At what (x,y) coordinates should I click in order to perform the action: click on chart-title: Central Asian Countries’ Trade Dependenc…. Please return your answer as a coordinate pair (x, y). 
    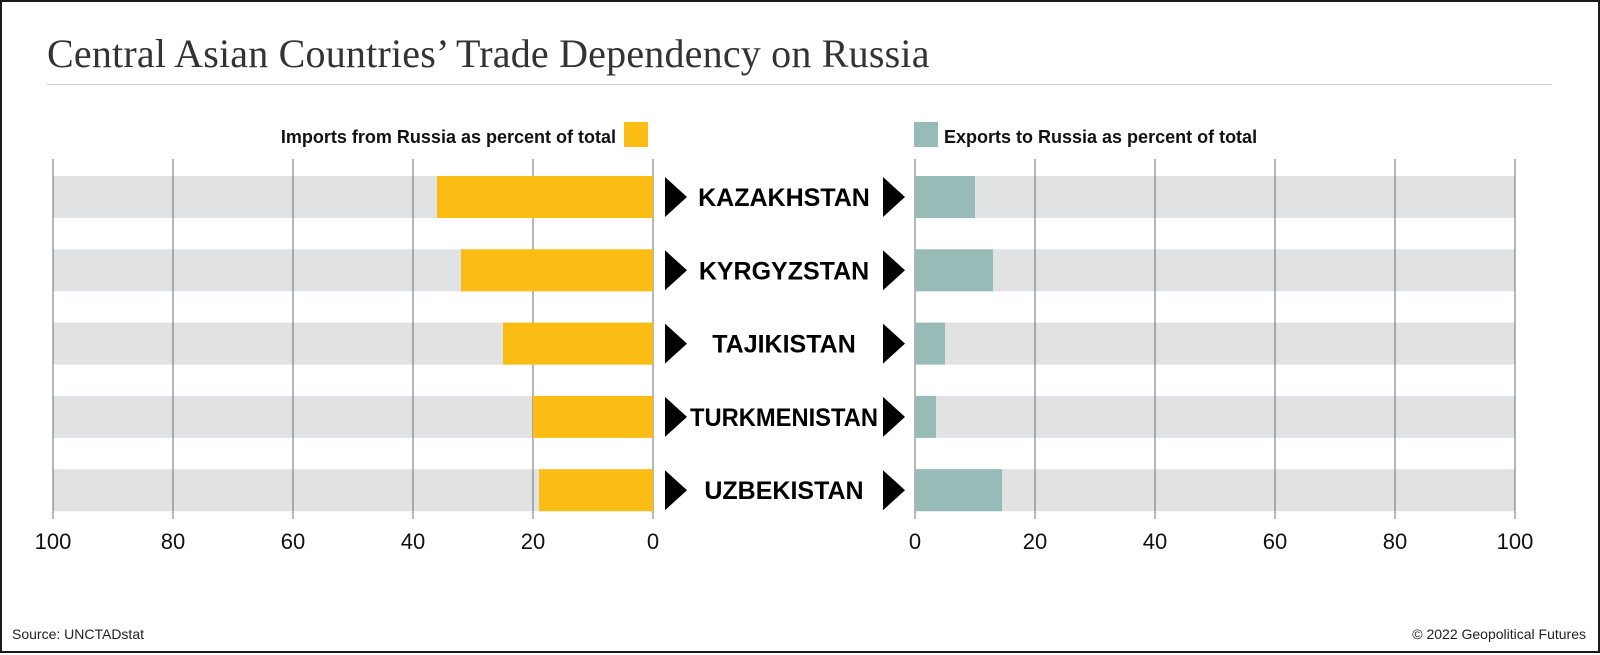
    Looking at the image, I should click on (488, 53).